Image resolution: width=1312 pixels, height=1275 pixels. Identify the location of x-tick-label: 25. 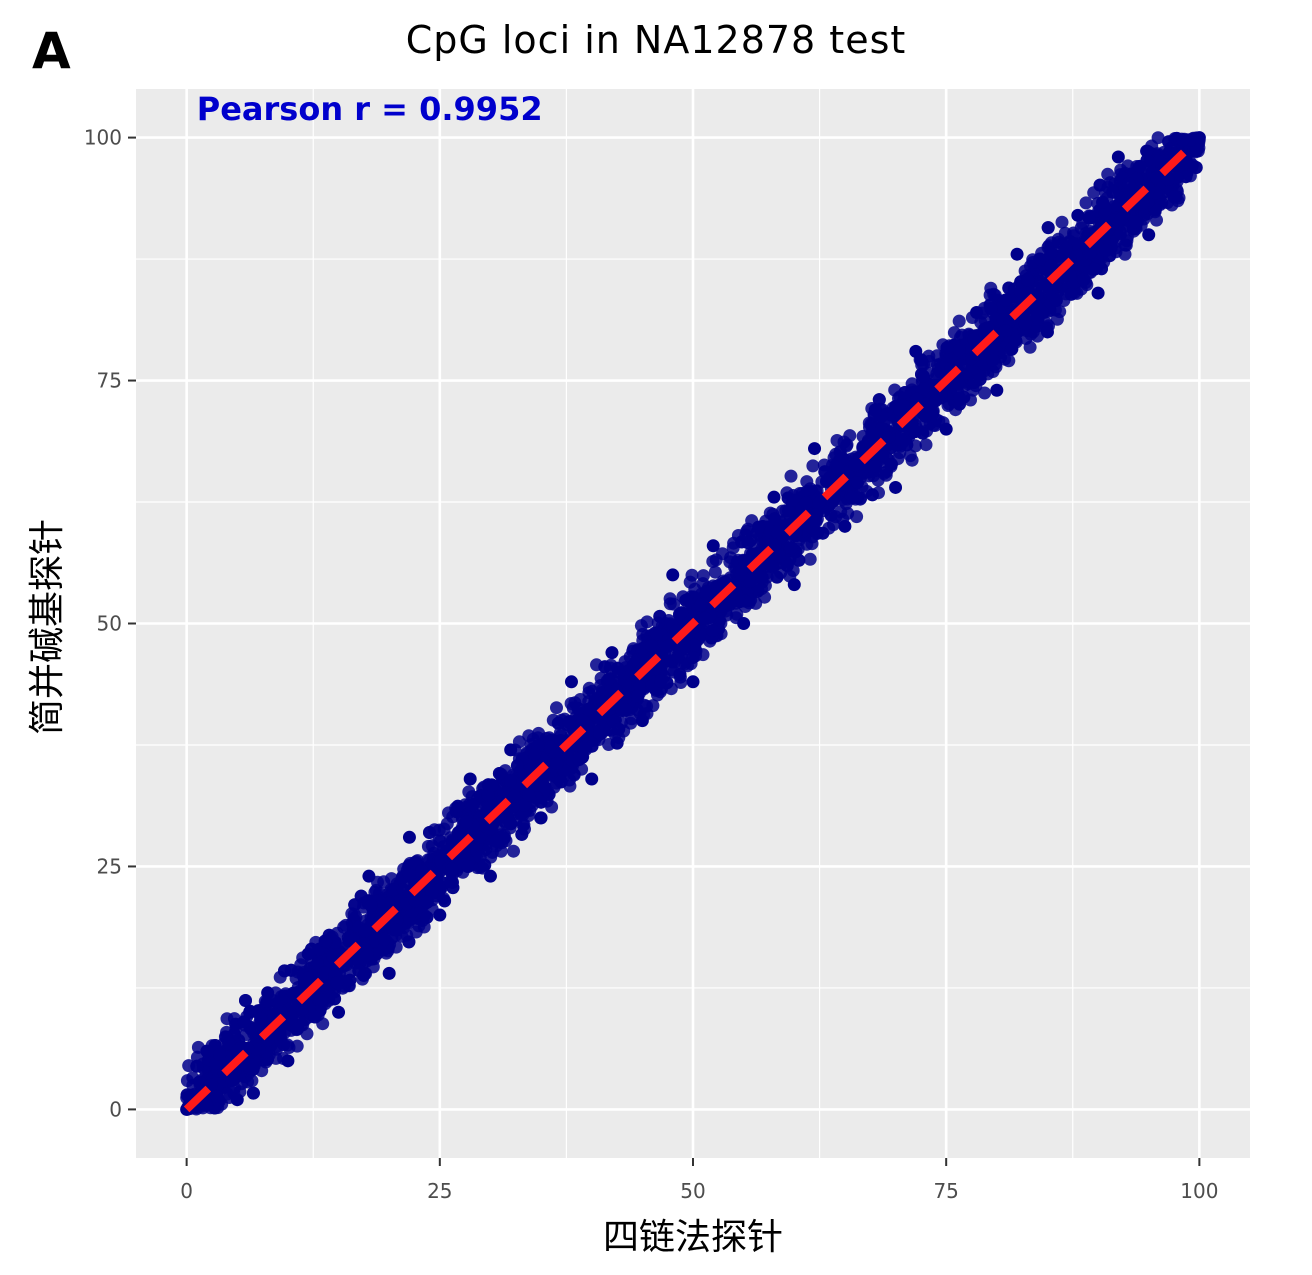
(439, 1191).